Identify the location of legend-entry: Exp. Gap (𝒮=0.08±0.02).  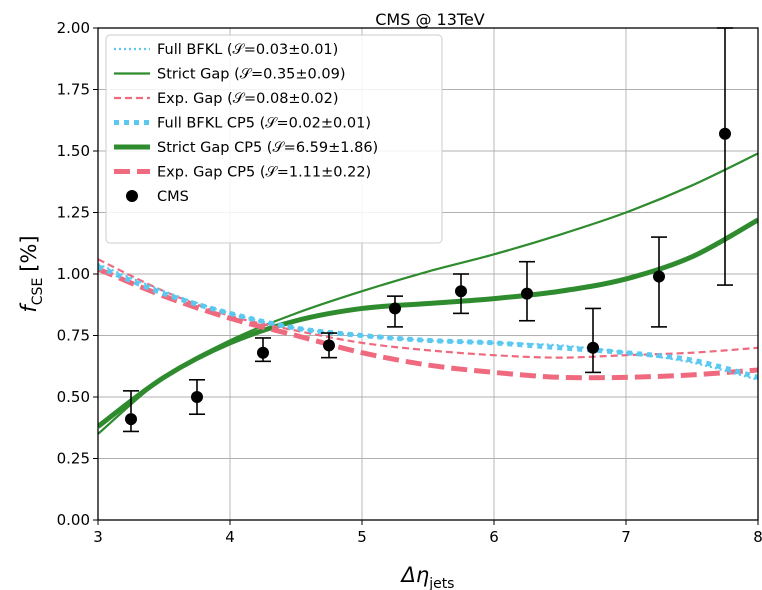
(226, 99).